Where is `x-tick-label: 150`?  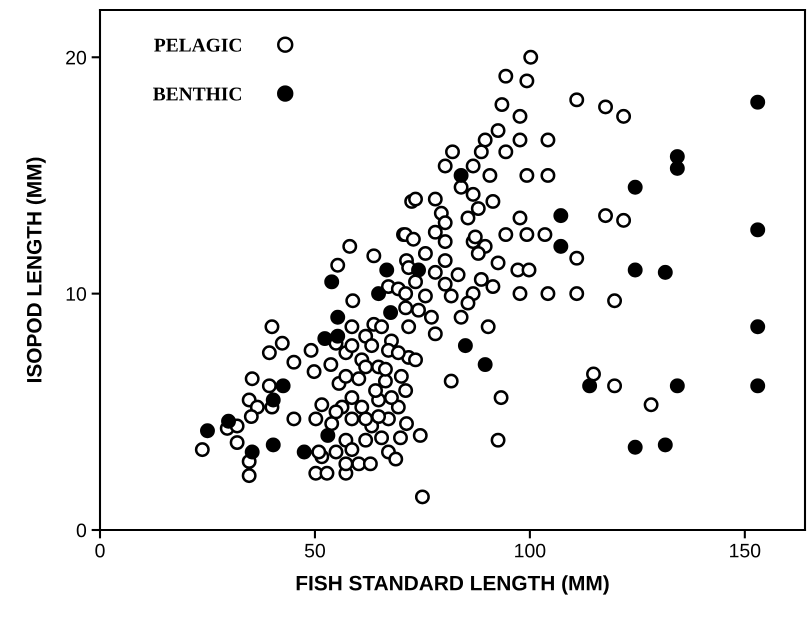
x-tick-label: 150 is located at coordinates (745, 551).